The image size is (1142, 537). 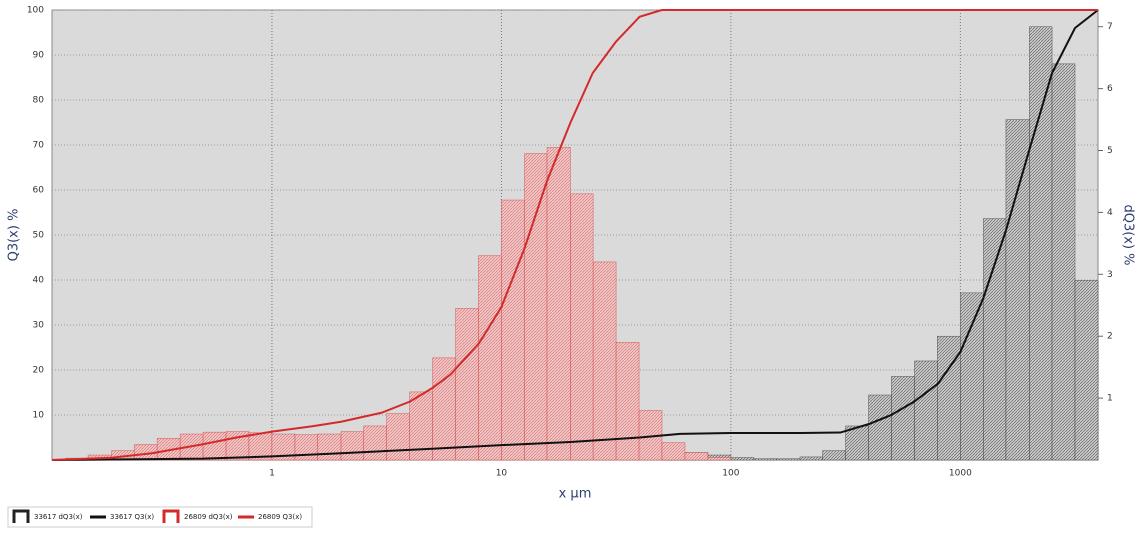 What do you see at coordinates (39, 416) in the screenshot?
I see `y-tick-label: 10` at bounding box center [39, 416].